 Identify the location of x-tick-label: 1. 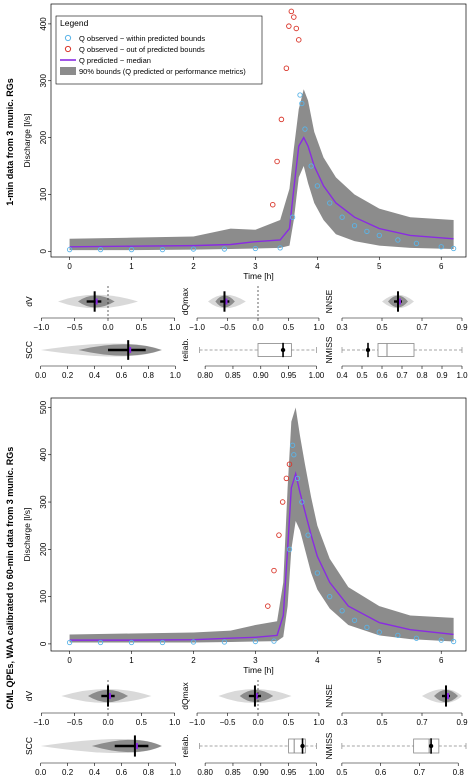
(131, 266).